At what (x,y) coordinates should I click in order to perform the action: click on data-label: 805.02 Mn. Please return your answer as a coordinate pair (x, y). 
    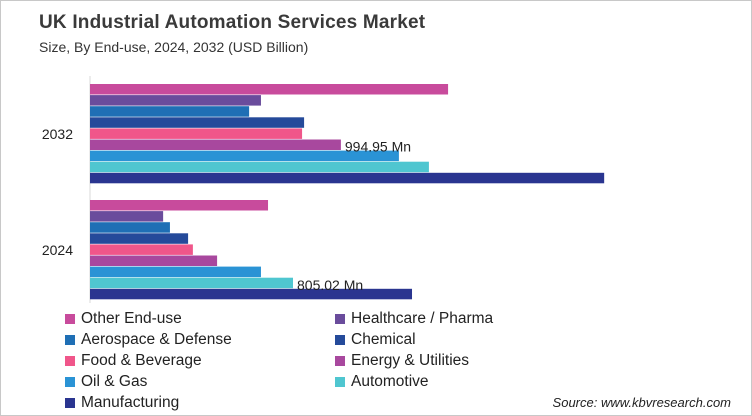
    Looking at the image, I should click on (330, 285).